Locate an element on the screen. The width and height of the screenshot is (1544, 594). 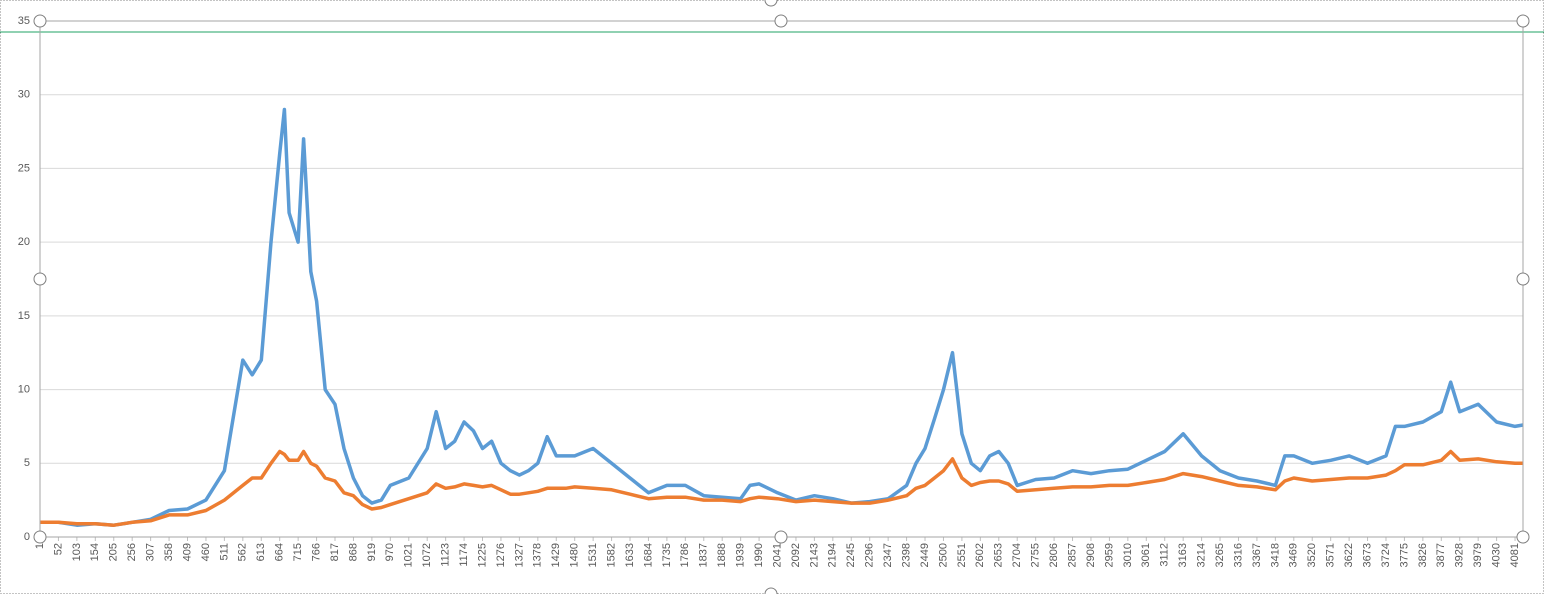
x-tick-label: 2092 is located at coordinates (796, 555).